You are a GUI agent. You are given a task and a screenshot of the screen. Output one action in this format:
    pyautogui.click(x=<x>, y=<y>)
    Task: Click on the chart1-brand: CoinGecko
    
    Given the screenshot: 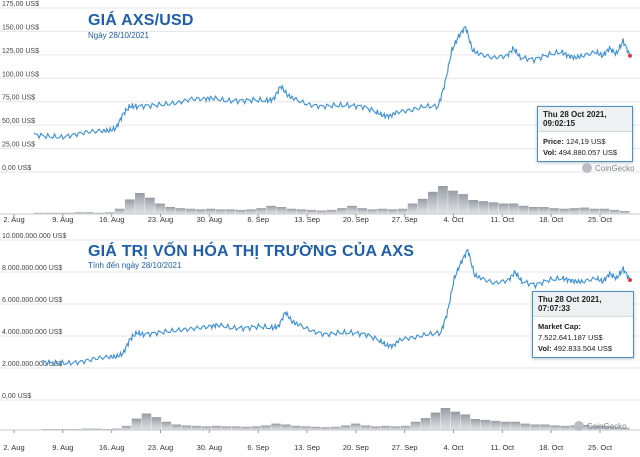 What is the action you would take?
    pyautogui.click(x=608, y=168)
    